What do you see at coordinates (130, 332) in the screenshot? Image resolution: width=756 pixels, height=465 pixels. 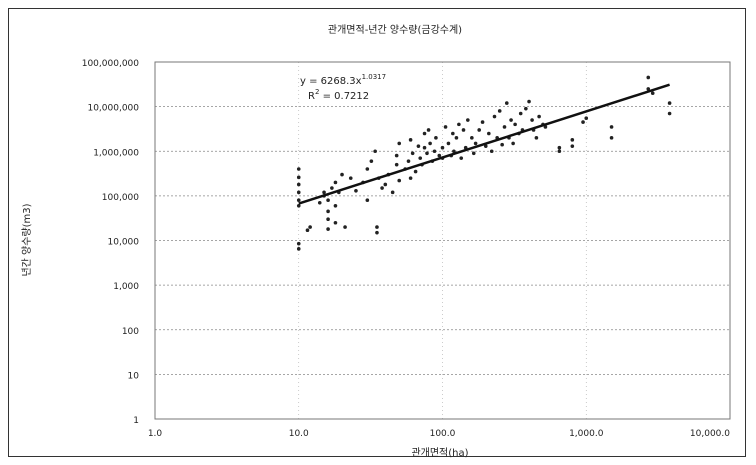 I see `y-tick-label: 100` at bounding box center [130, 332].